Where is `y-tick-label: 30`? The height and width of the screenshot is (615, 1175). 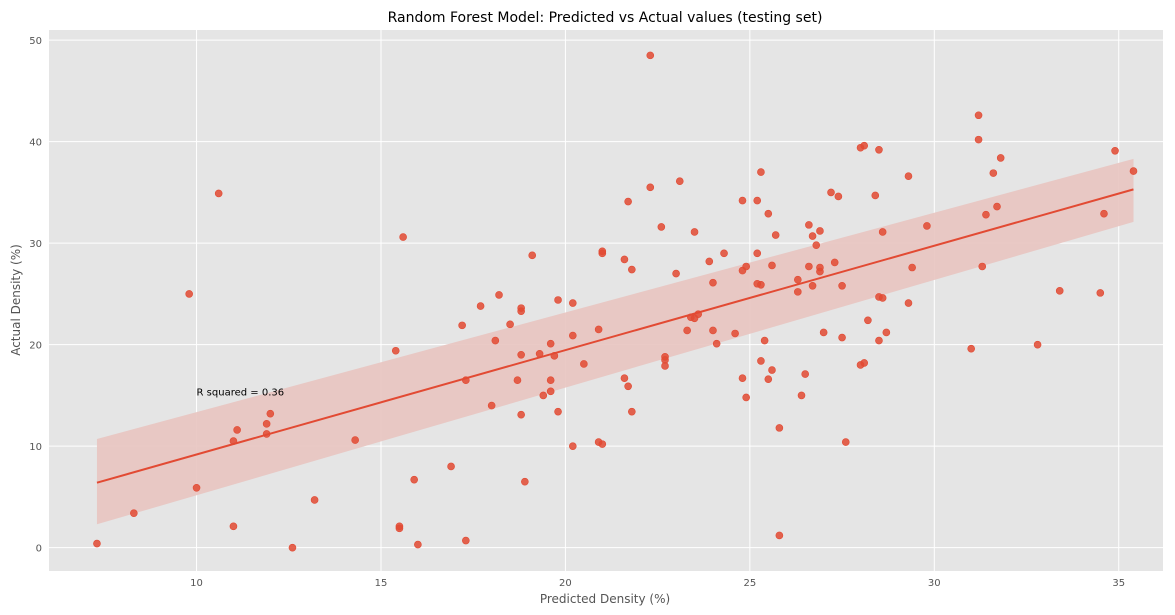 y-tick-label: 30 is located at coordinates (35, 244).